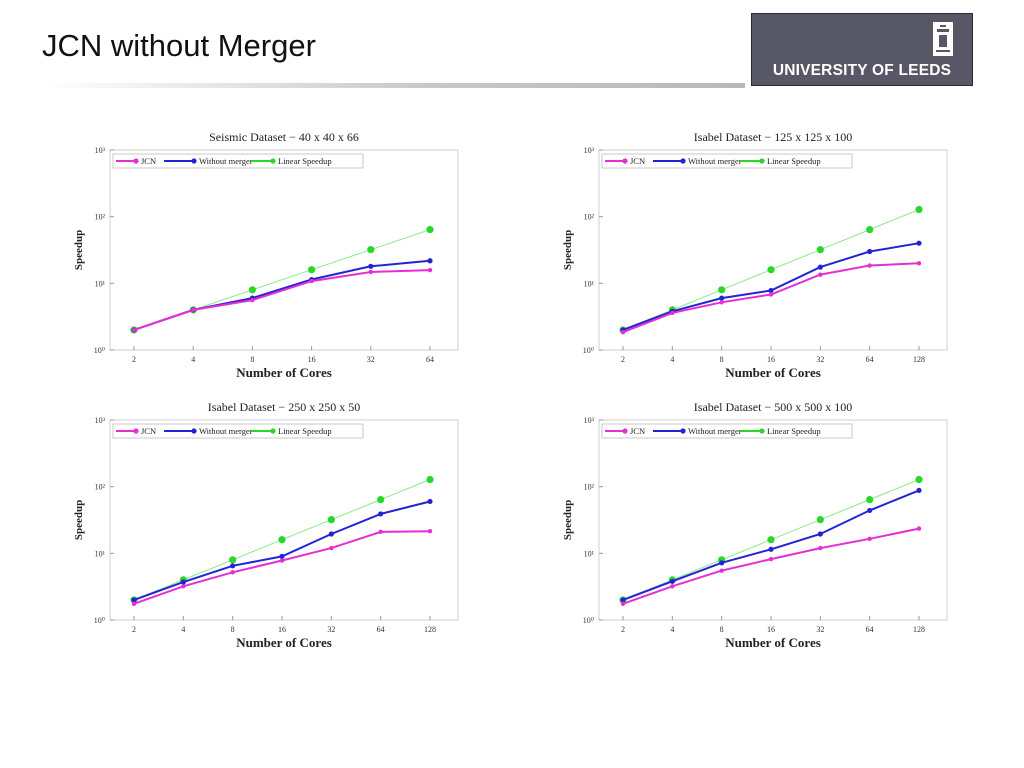 The image size is (1024, 768). What do you see at coordinates (284, 137) in the screenshot?
I see `chart-title: Seismic Dataset − 40 x 40 x 66` at bounding box center [284, 137].